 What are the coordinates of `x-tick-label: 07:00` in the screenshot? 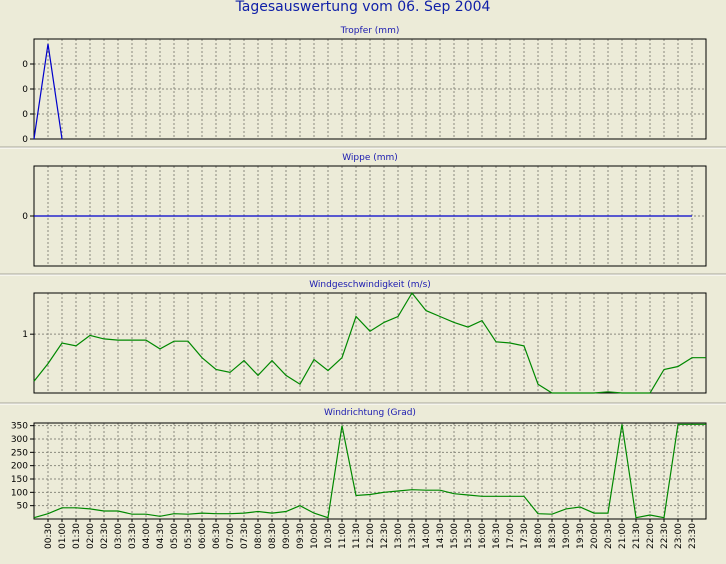 It's located at (231, 536).